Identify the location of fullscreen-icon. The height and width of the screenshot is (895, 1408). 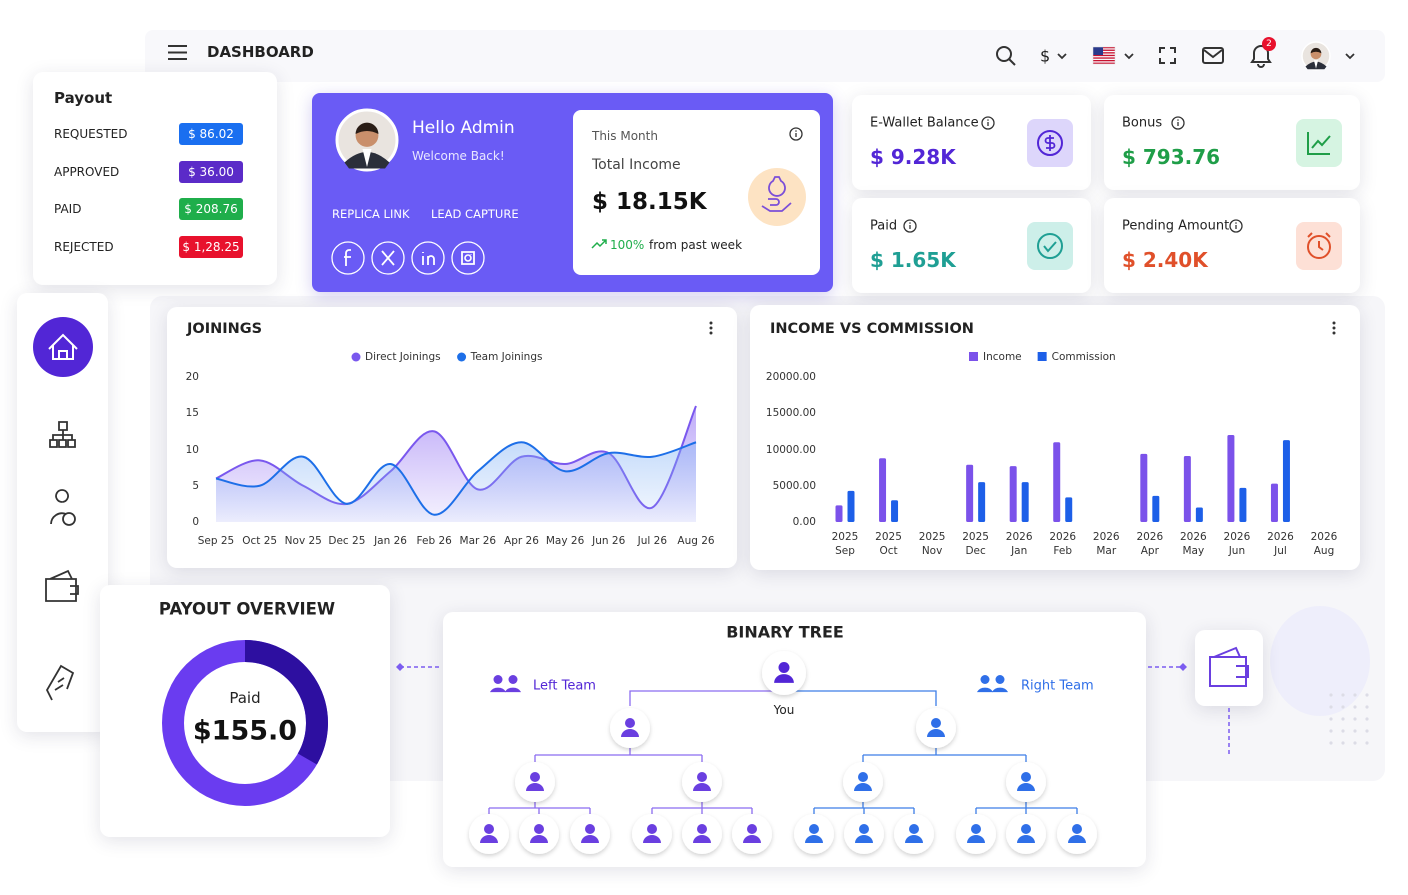
(1167, 55).